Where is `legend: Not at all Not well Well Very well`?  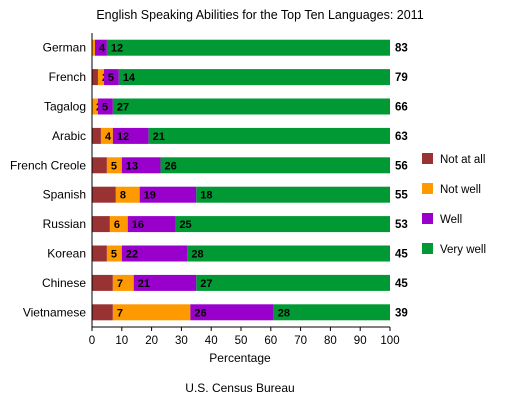 legend: Not at all Not well Well Very well is located at coordinates (454, 204).